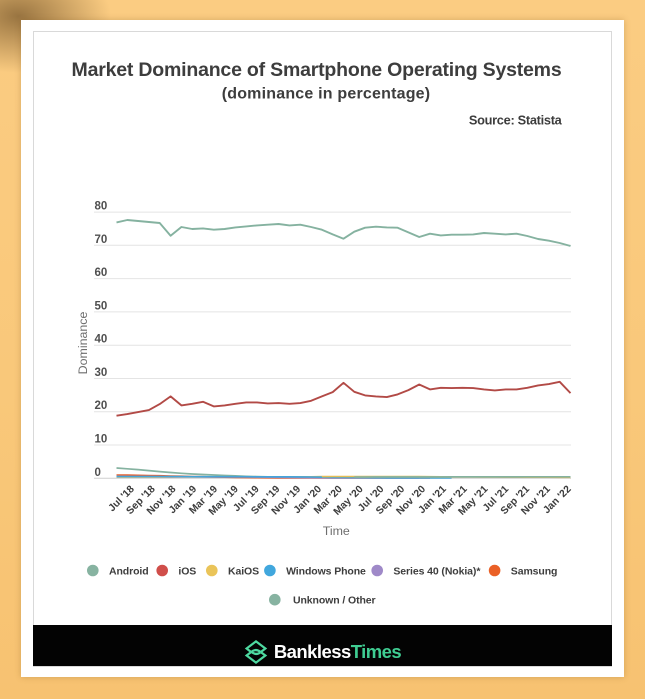 The width and height of the screenshot is (645, 699). Describe the element at coordinates (437, 572) in the screenshot. I see `svg-text: Series 40 (Nokia)*` at that location.